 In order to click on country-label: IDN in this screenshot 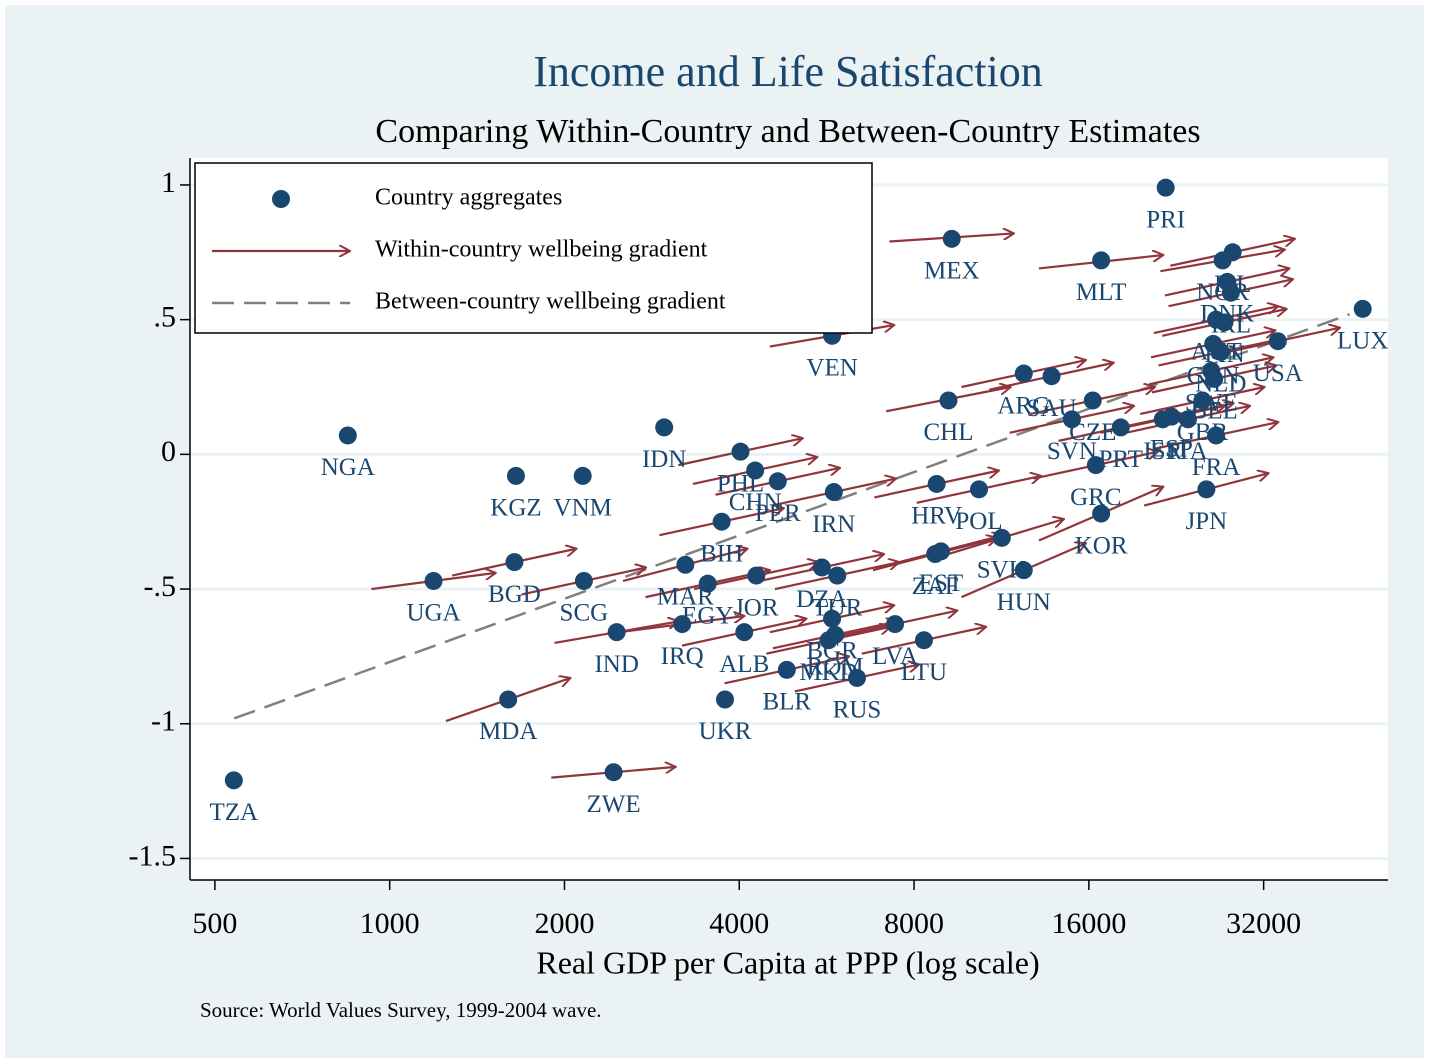, I will do `click(664, 459)`.